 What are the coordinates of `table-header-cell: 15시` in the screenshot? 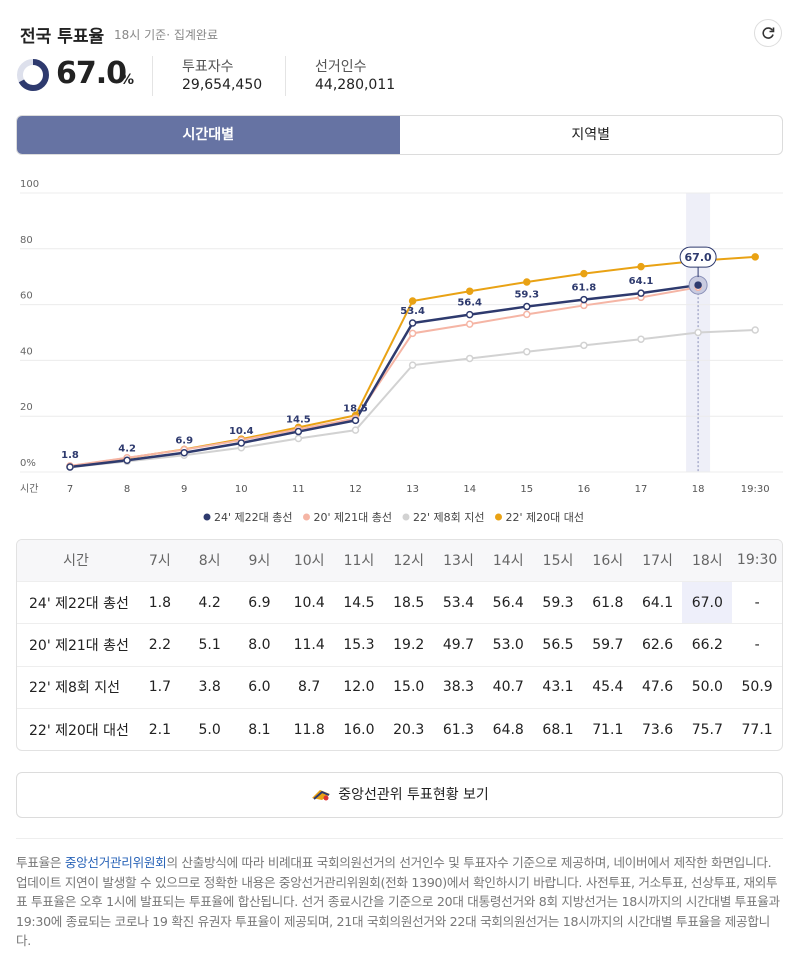 It's located at (558, 561).